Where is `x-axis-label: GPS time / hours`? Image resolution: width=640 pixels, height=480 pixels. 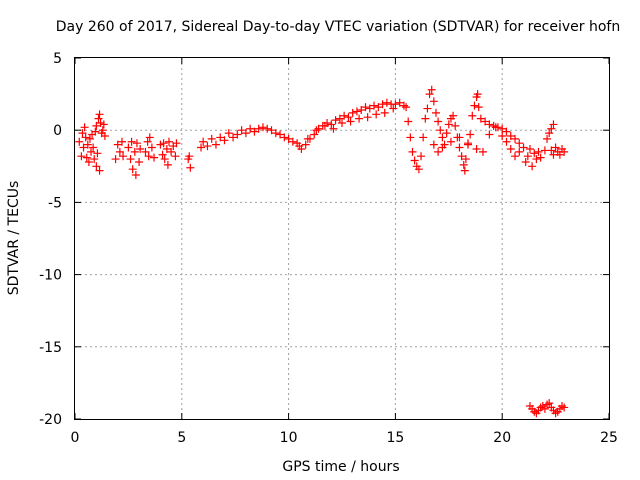 x-axis-label: GPS time / hours is located at coordinates (340, 467).